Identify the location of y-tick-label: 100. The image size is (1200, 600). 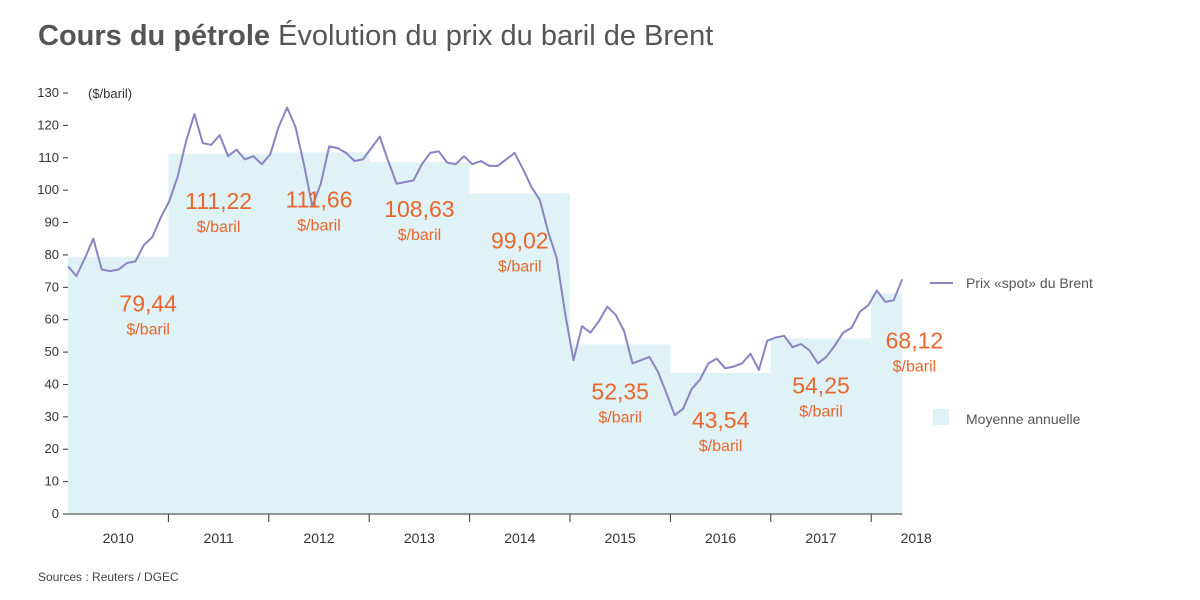
(48, 189).